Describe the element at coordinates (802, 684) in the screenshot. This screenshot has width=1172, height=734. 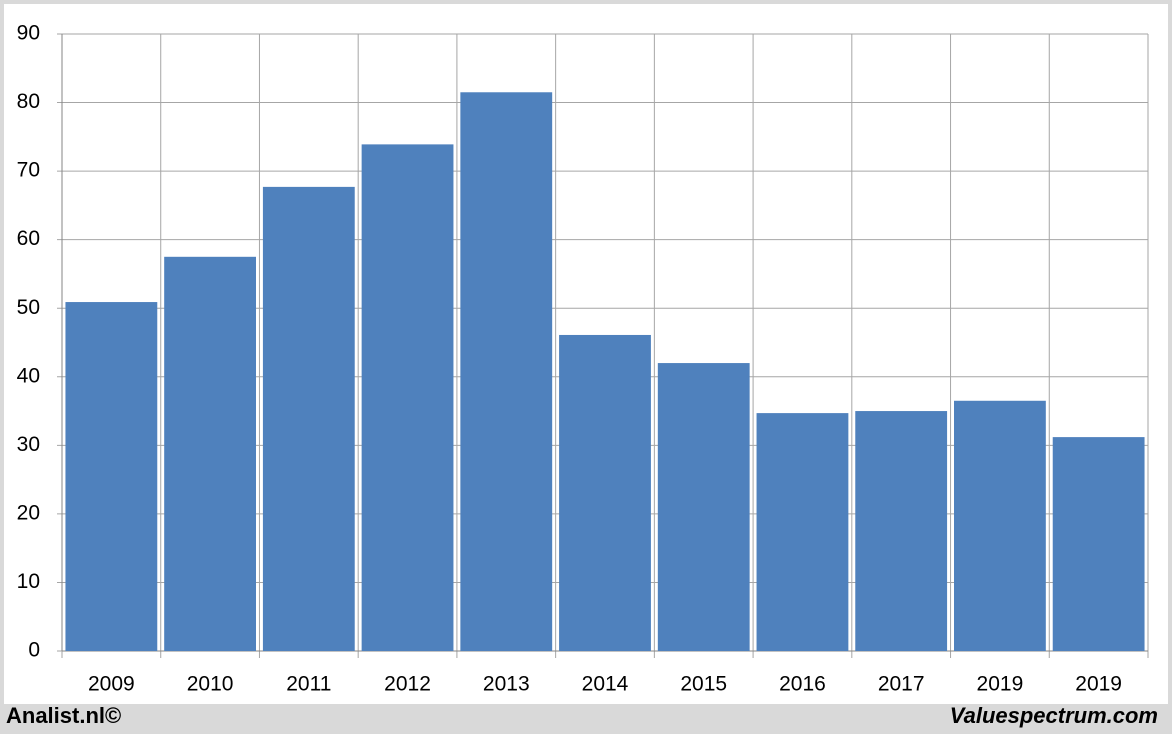
I see `x-tick-label: 2016` at that location.